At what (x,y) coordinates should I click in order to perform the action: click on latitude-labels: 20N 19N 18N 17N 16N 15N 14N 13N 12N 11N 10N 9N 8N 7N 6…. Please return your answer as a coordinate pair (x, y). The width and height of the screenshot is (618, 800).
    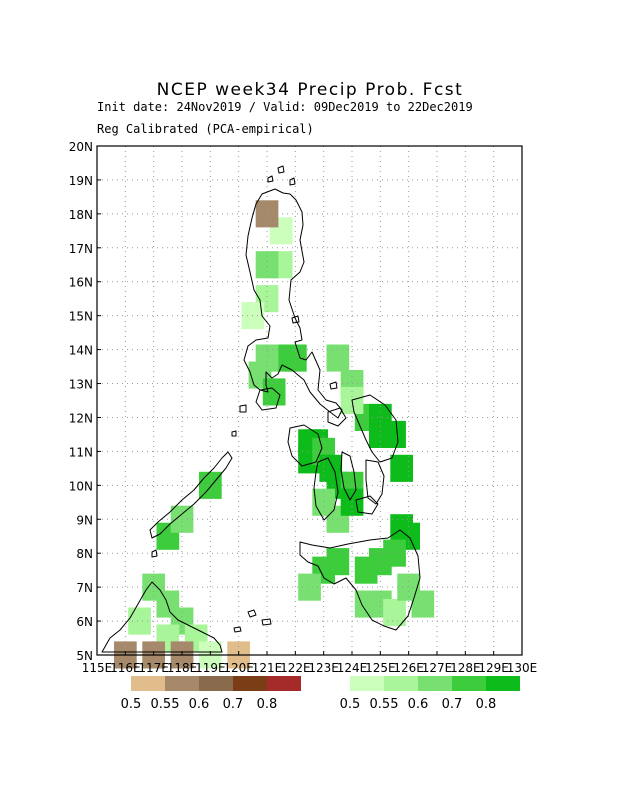
    Looking at the image, I should click on (85, 401).